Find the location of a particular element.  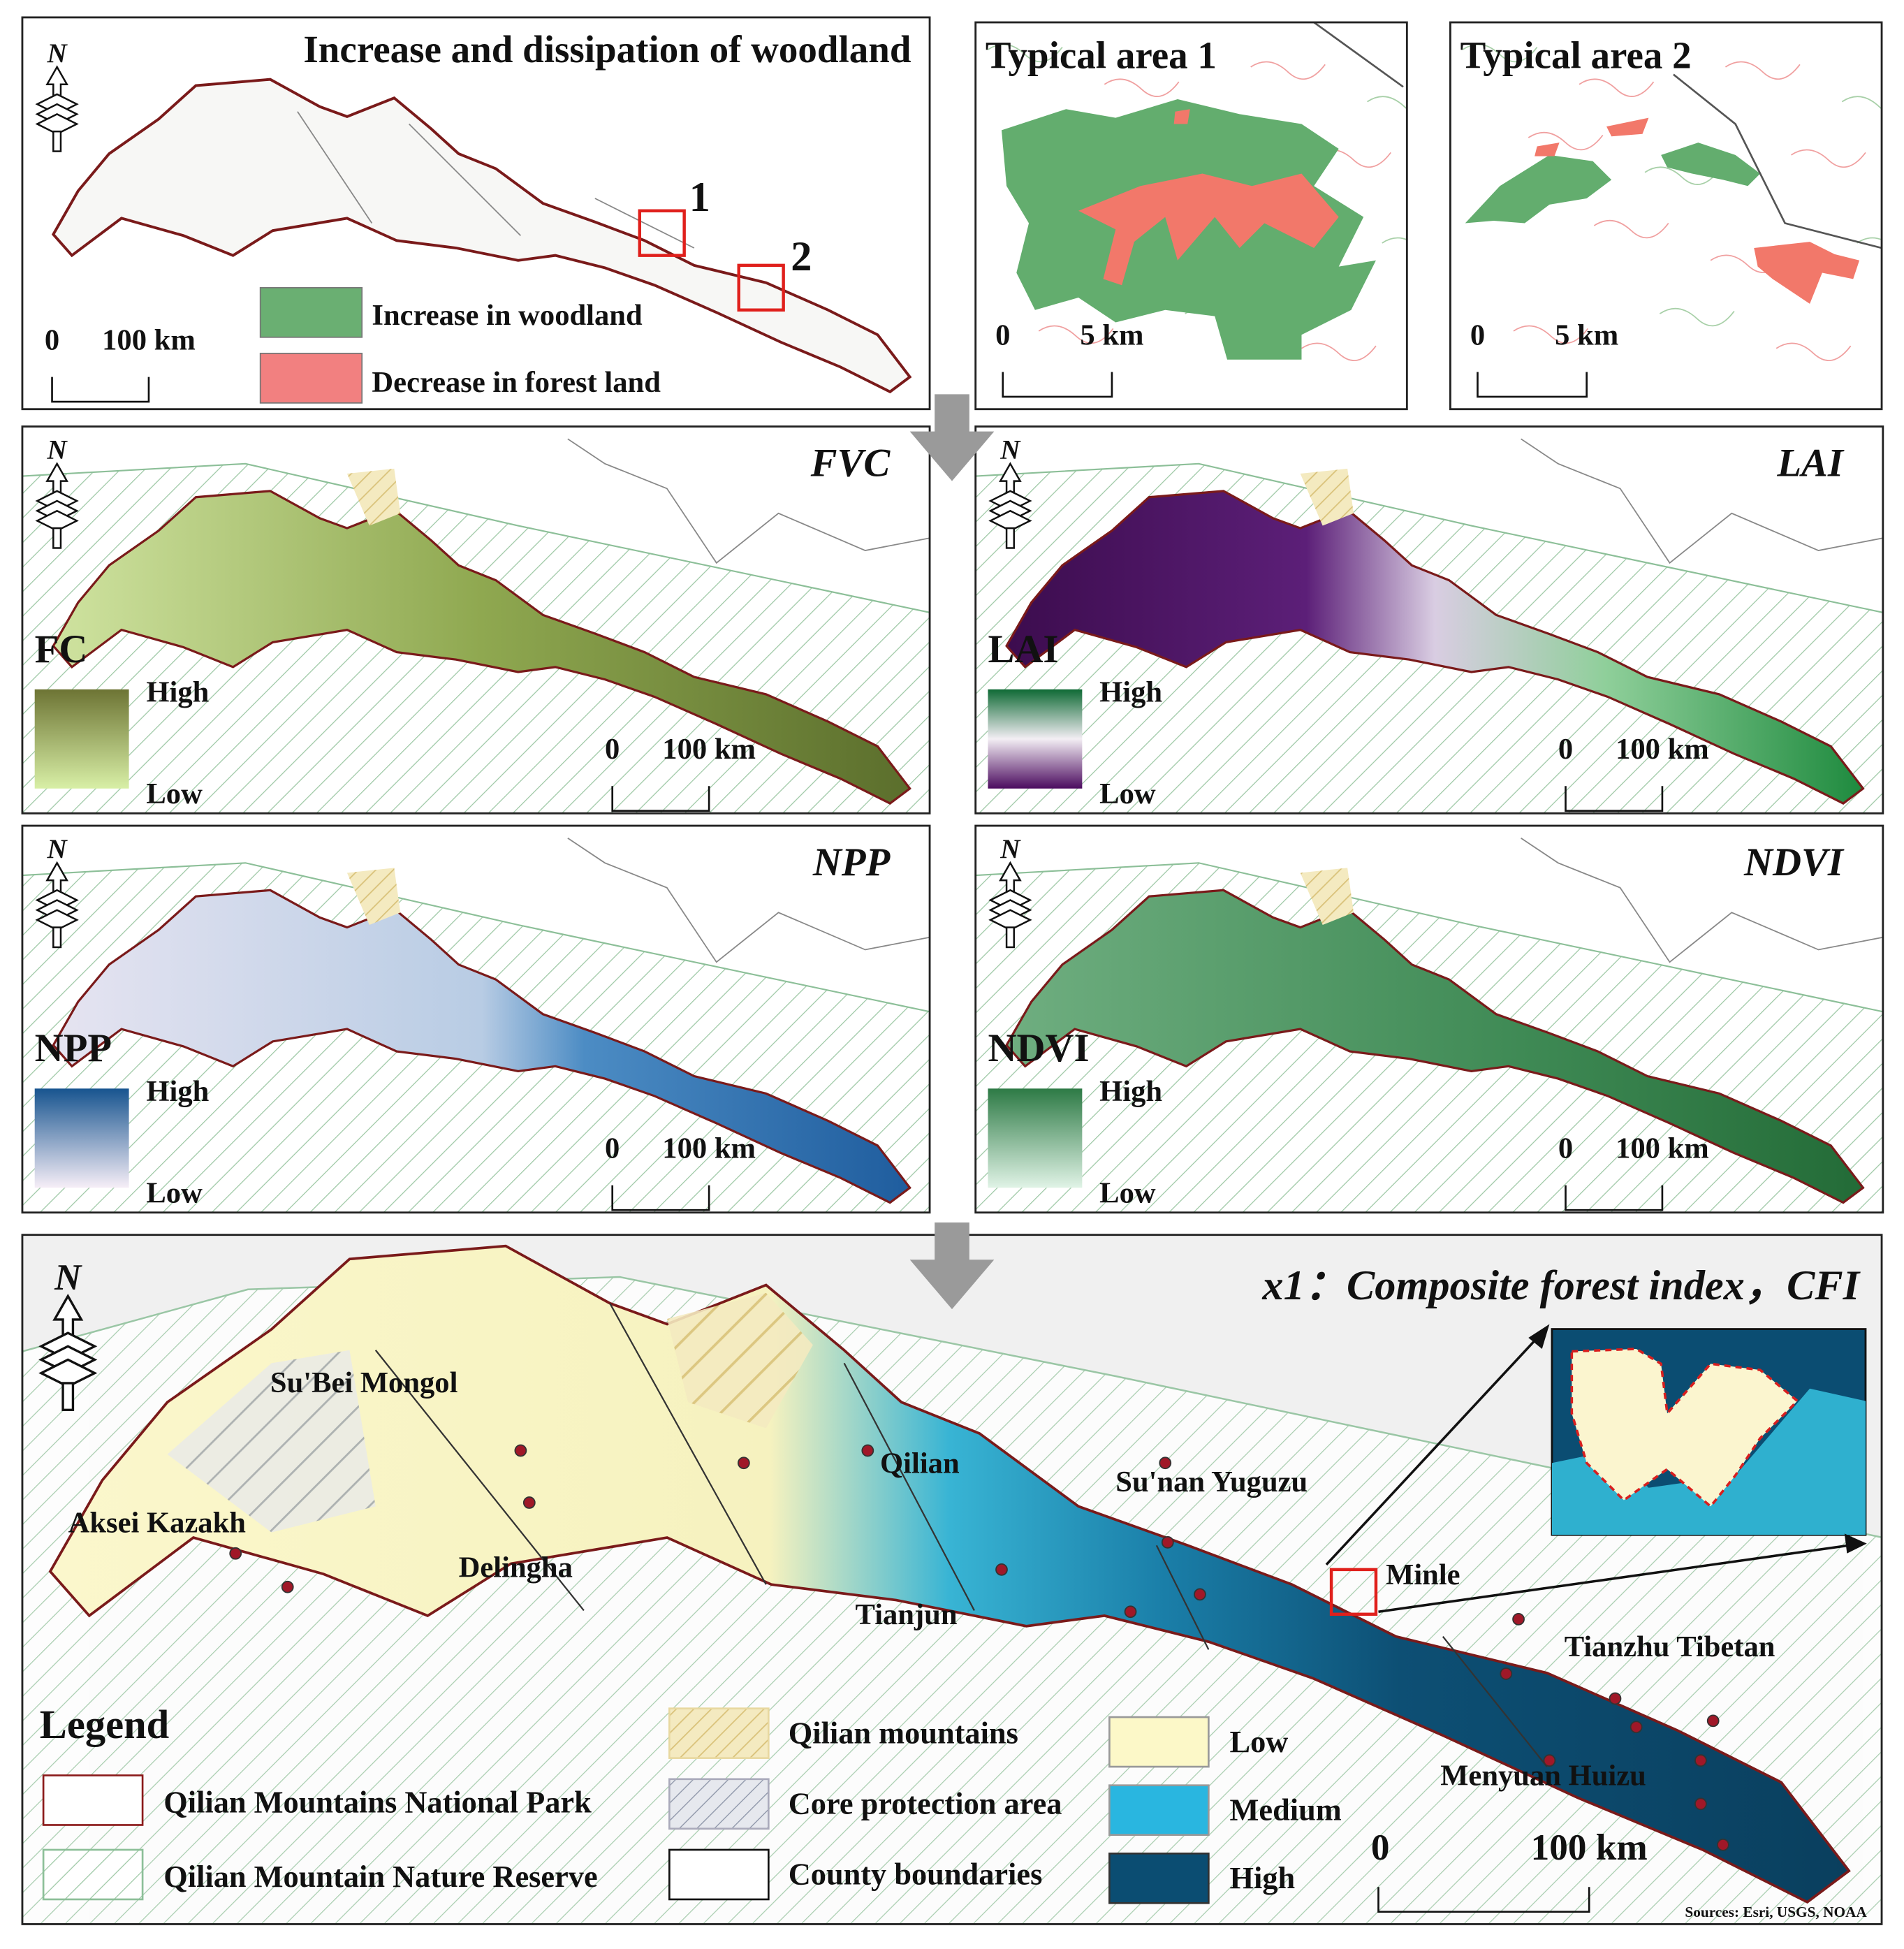

place-label: Delingha is located at coordinates (516, 1568).